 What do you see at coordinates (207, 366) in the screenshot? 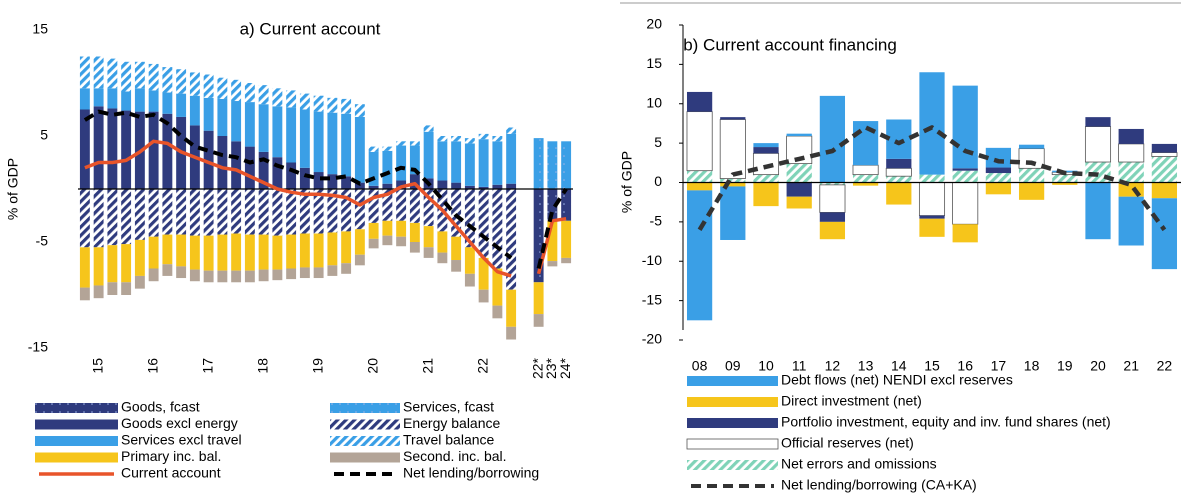
I see `x-tick-label: 17` at bounding box center [207, 366].